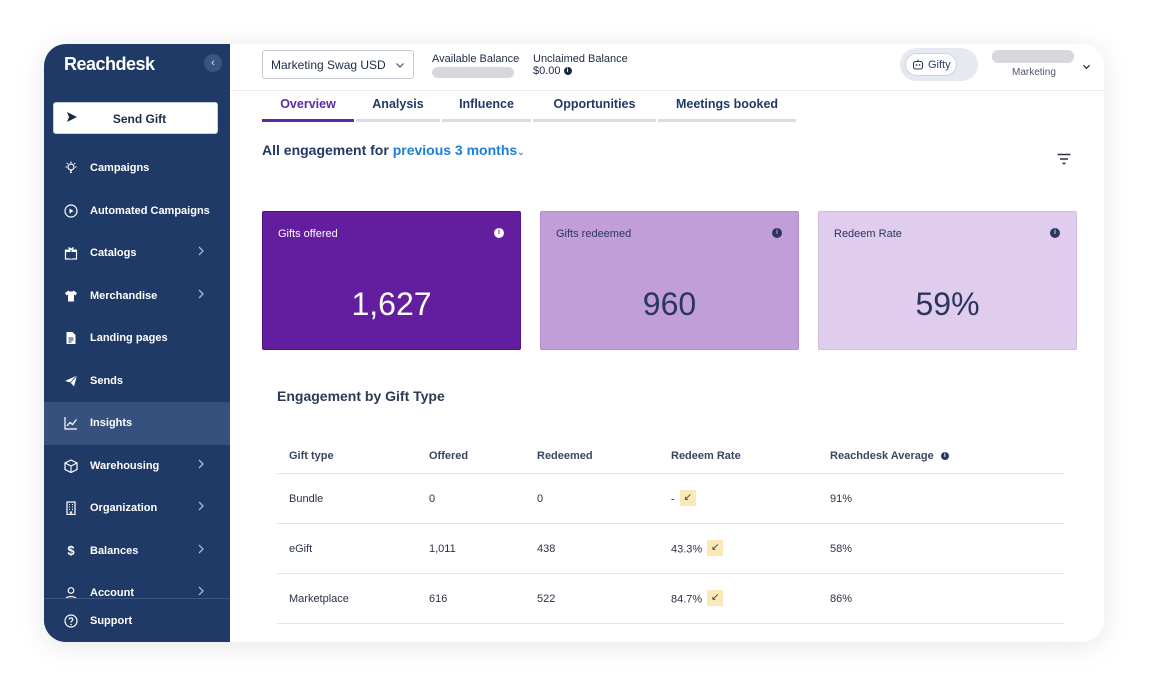 The height and width of the screenshot is (688, 1150). I want to click on available-balance: Available Balance, so click(475, 65).